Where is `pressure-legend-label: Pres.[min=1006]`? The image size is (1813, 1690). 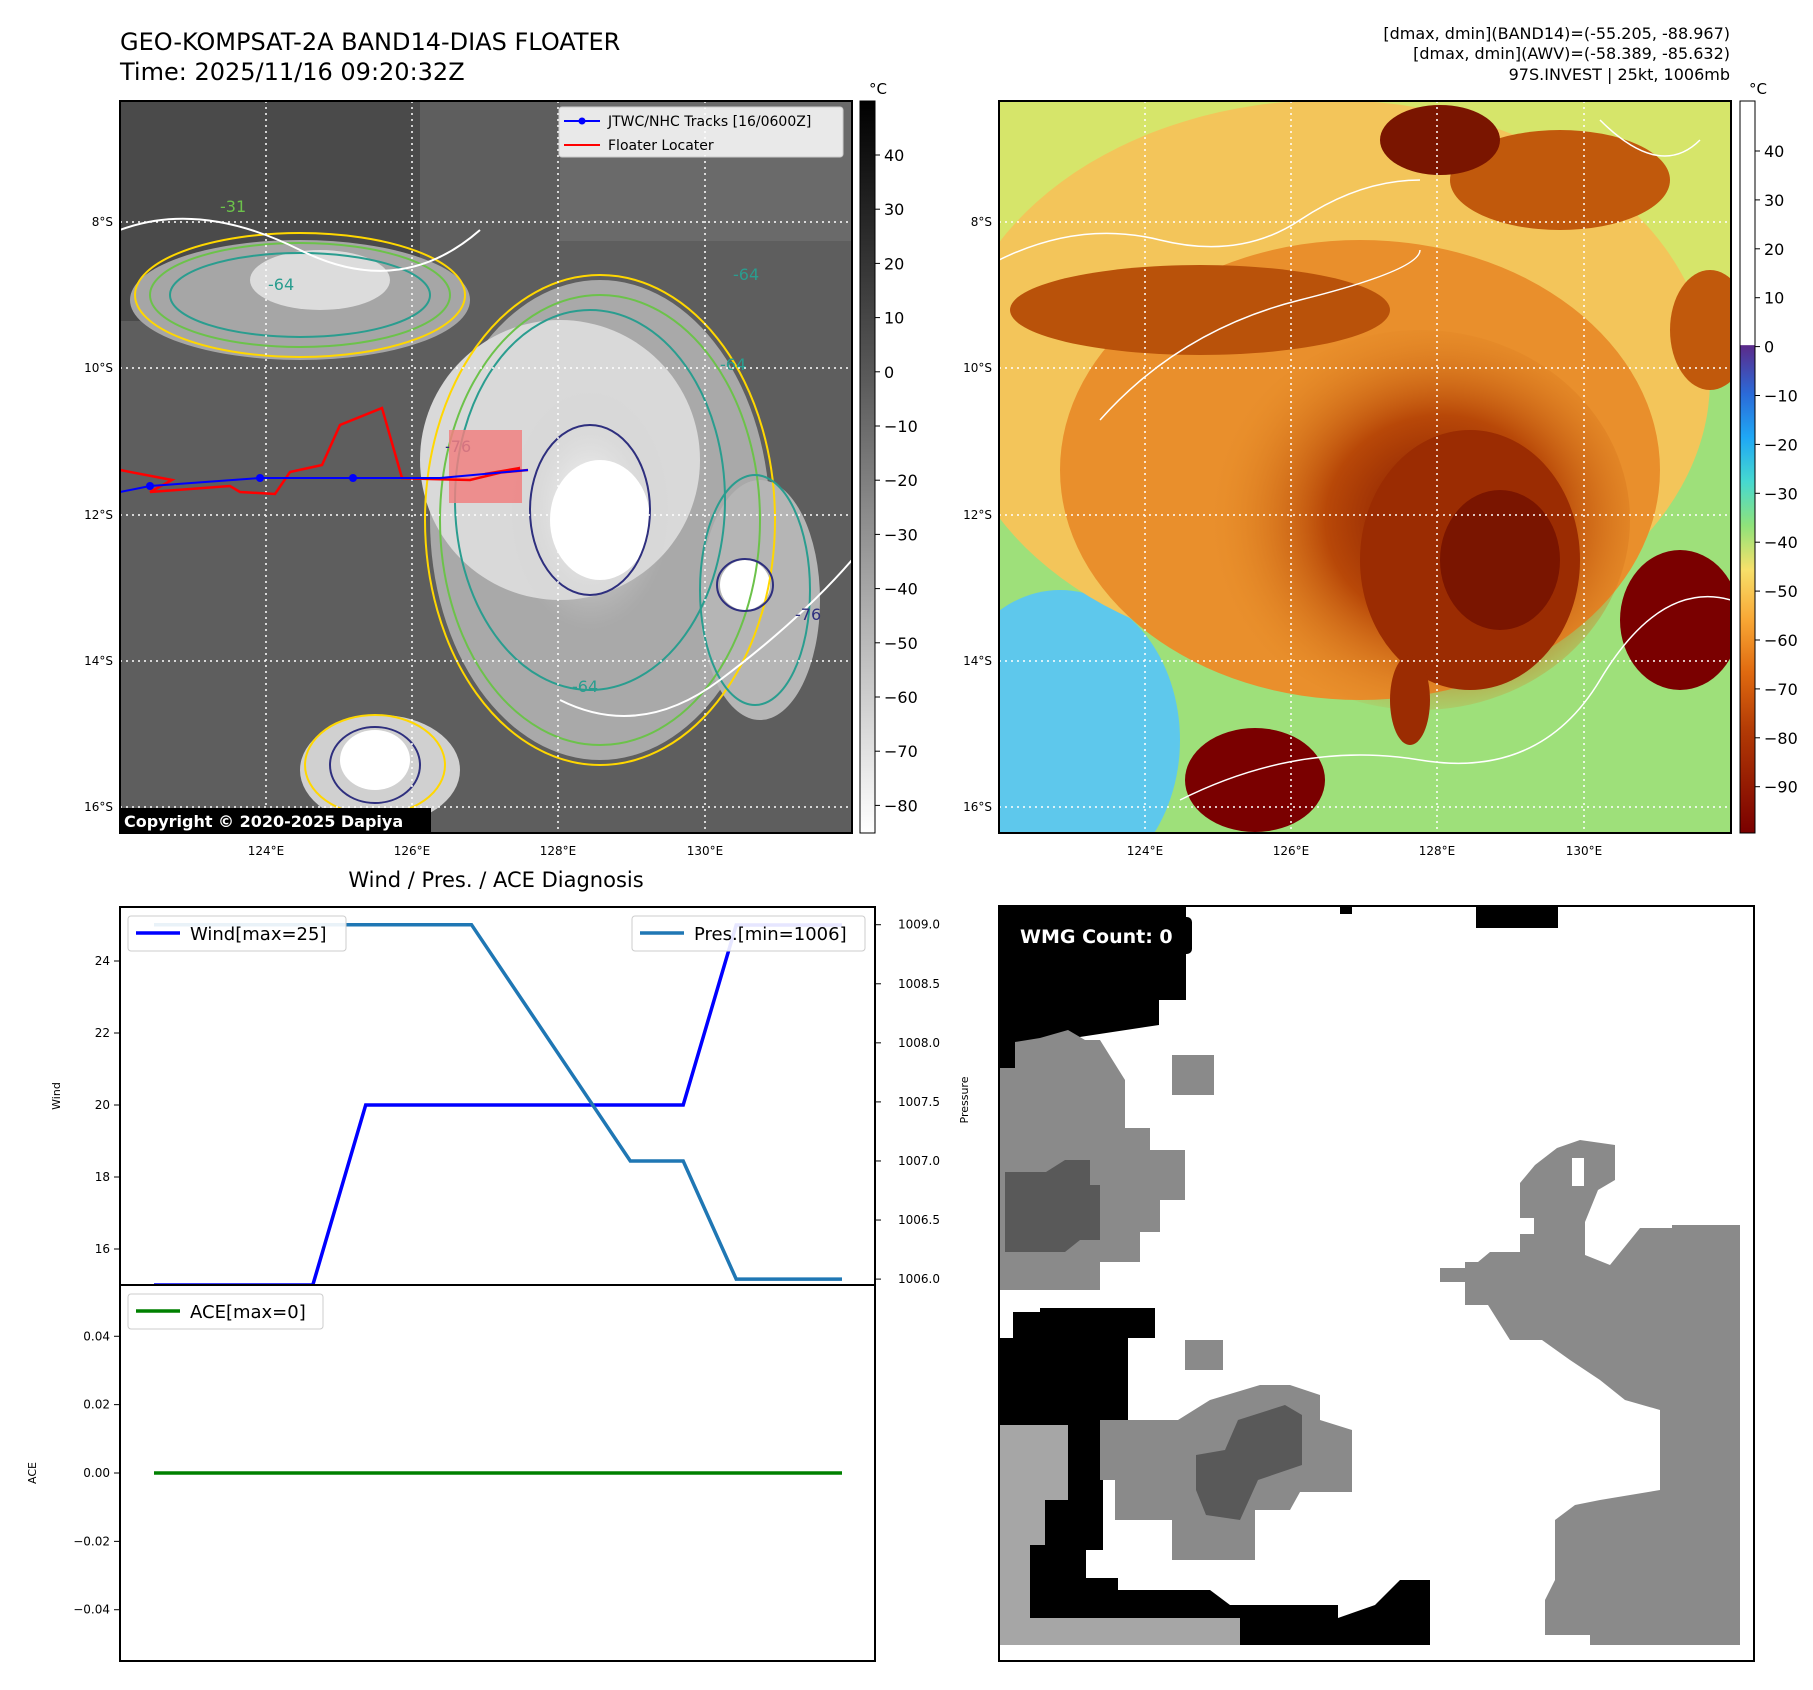
pressure-legend-label: Pres.[min=1006] is located at coordinates (770, 934).